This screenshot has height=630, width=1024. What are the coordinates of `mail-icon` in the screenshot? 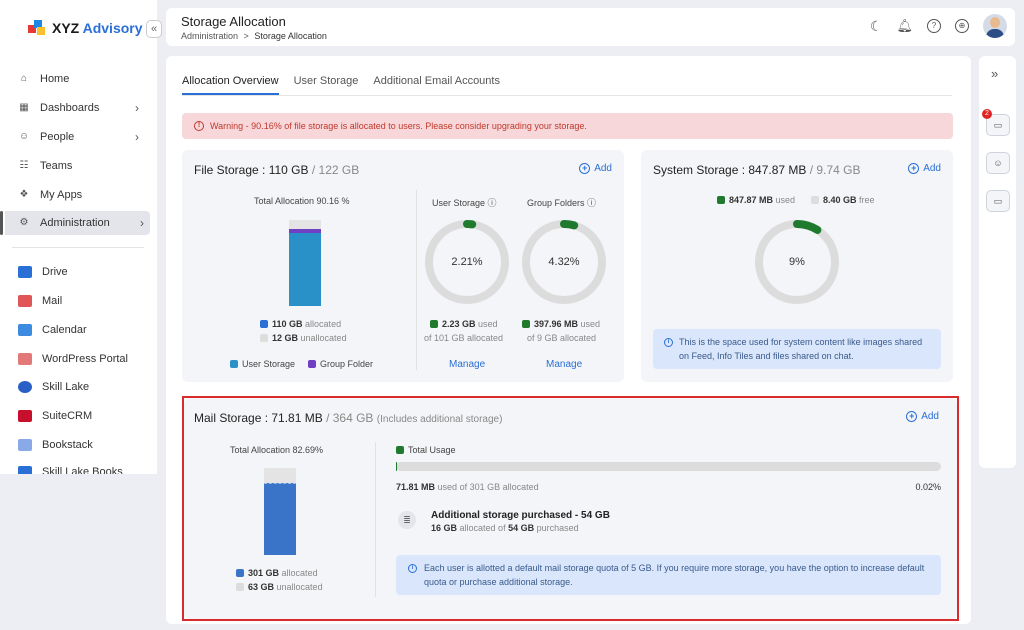 It's located at (25, 301).